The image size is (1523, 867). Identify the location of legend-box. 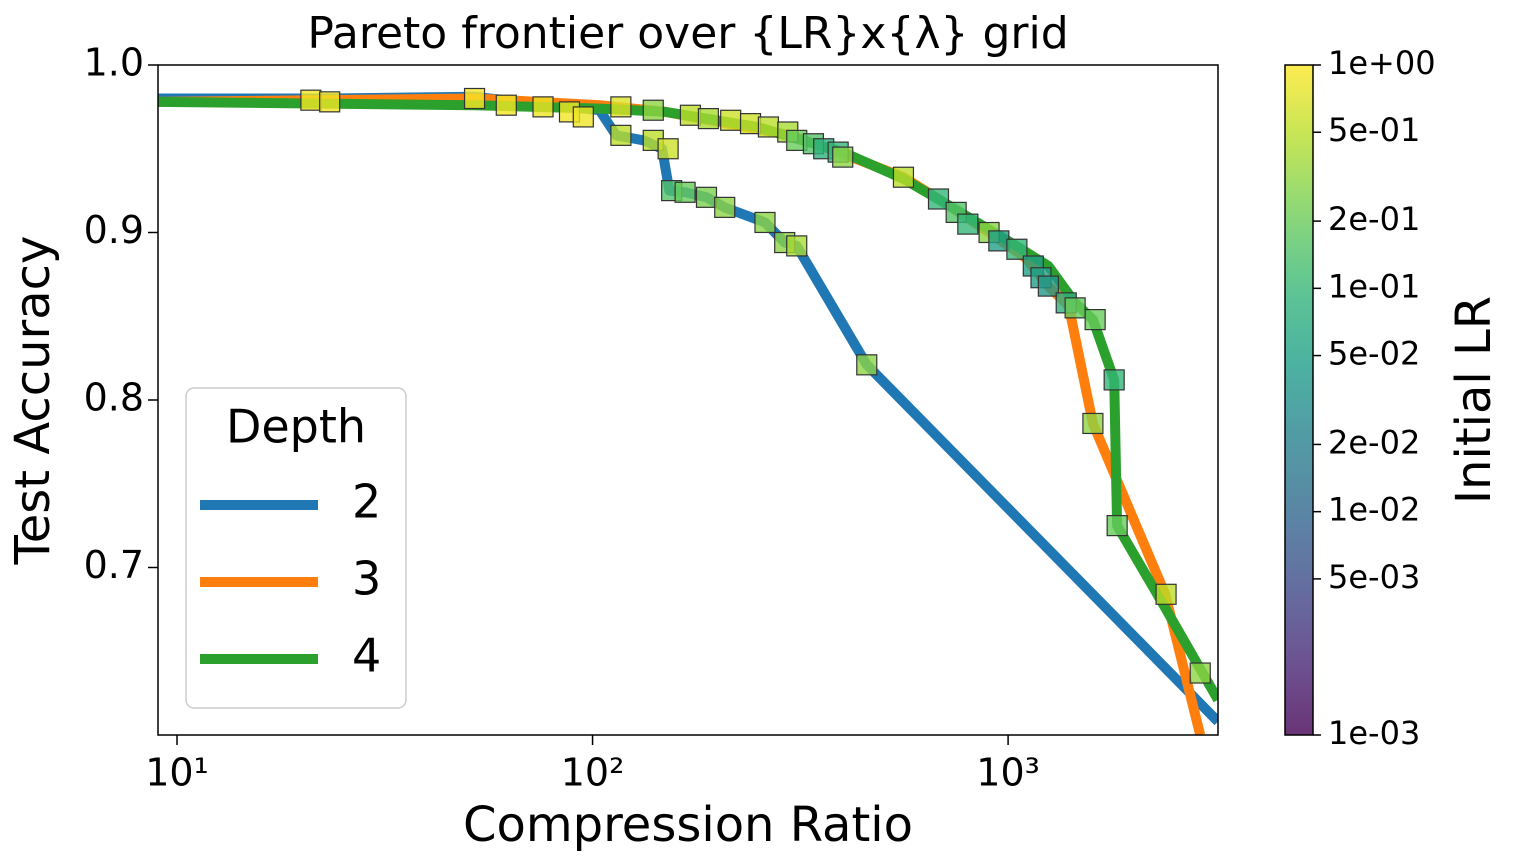
(296, 548).